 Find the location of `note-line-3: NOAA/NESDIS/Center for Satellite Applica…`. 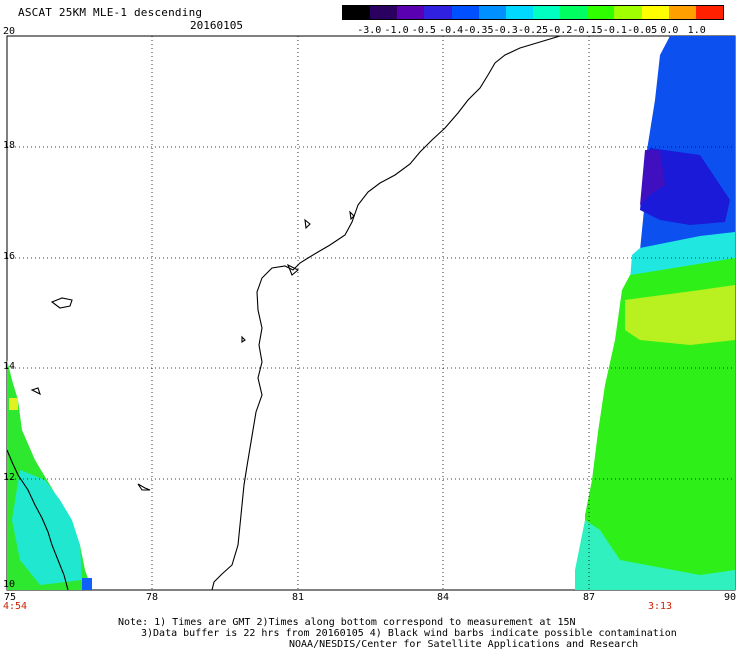

note-line-3: NOAA/NESDIS/Center for Satellite Applica… is located at coordinates (464, 644).